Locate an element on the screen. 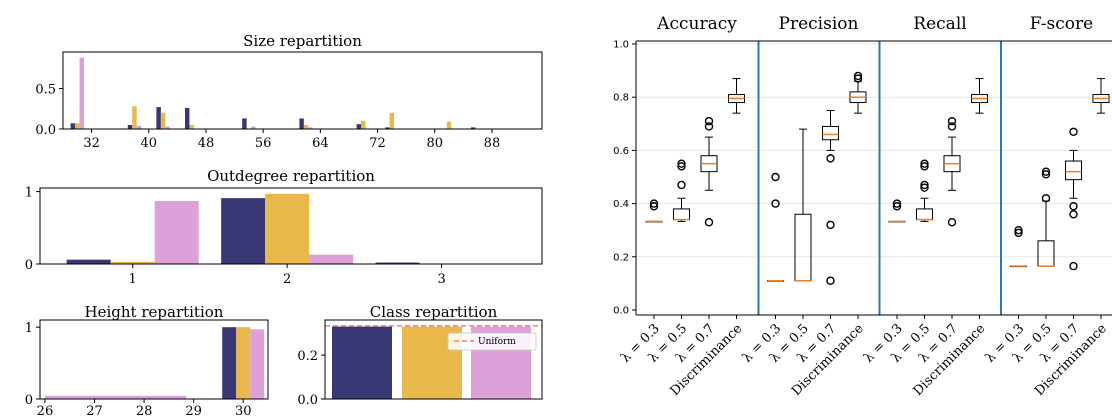 The width and height of the screenshot is (1112, 420). outdeg-xtick-label: 2 is located at coordinates (287, 279).